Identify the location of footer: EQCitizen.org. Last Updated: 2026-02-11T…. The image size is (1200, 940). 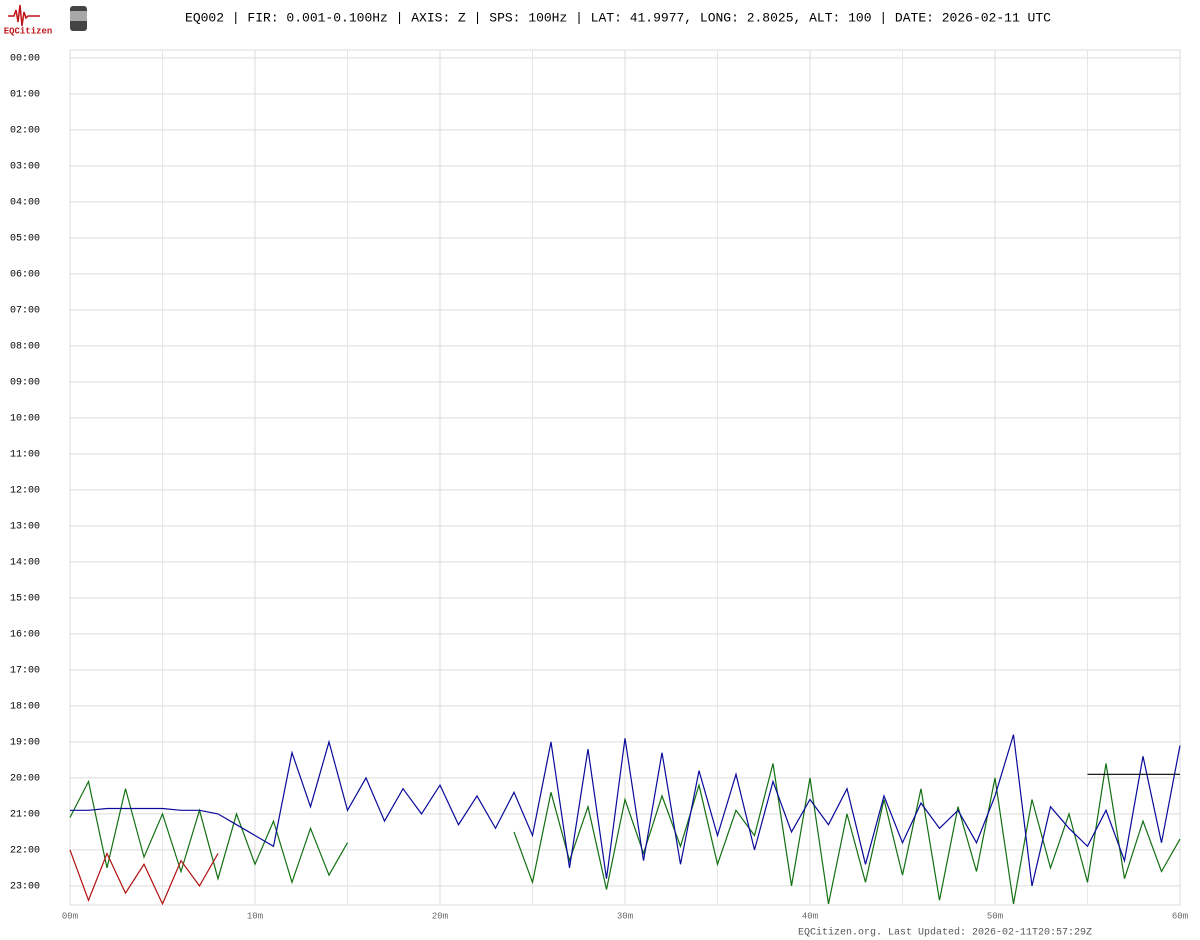
(945, 933).